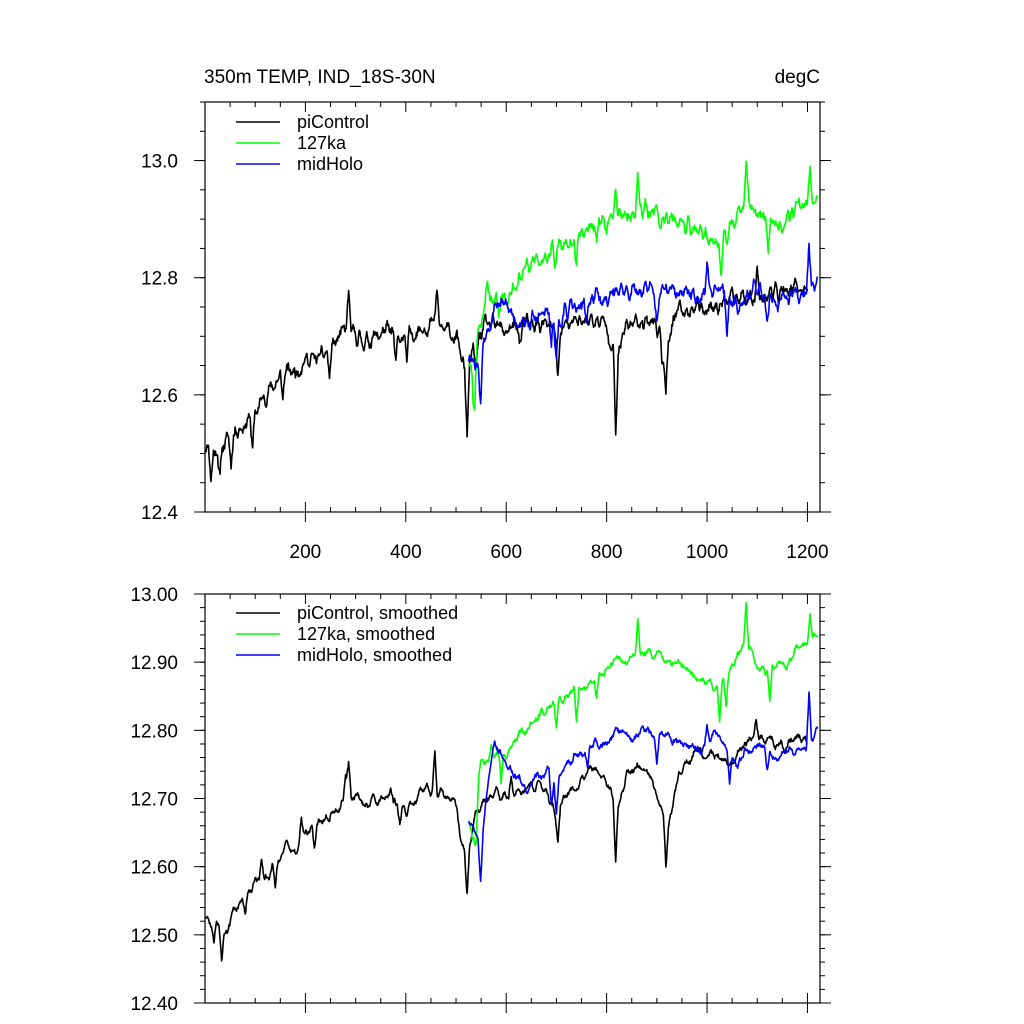 The width and height of the screenshot is (1024, 1024). What do you see at coordinates (366, 634) in the screenshot?
I see `legend-label-127ka: 127ka, smoothed` at bounding box center [366, 634].